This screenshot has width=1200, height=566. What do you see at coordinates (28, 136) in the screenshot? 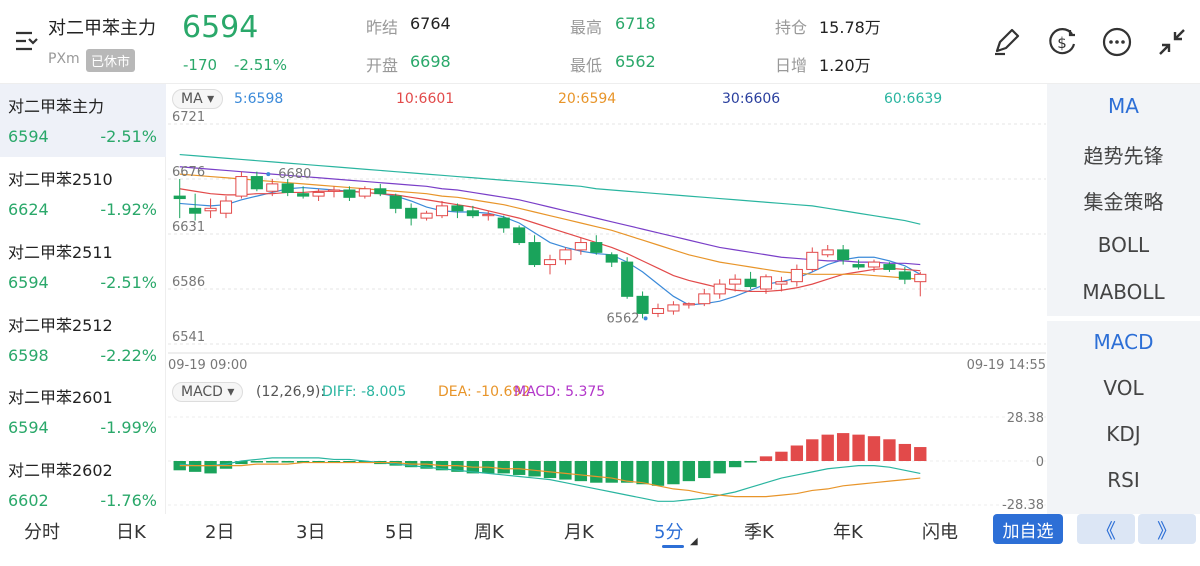
I see `contract-price: 6594` at bounding box center [28, 136].